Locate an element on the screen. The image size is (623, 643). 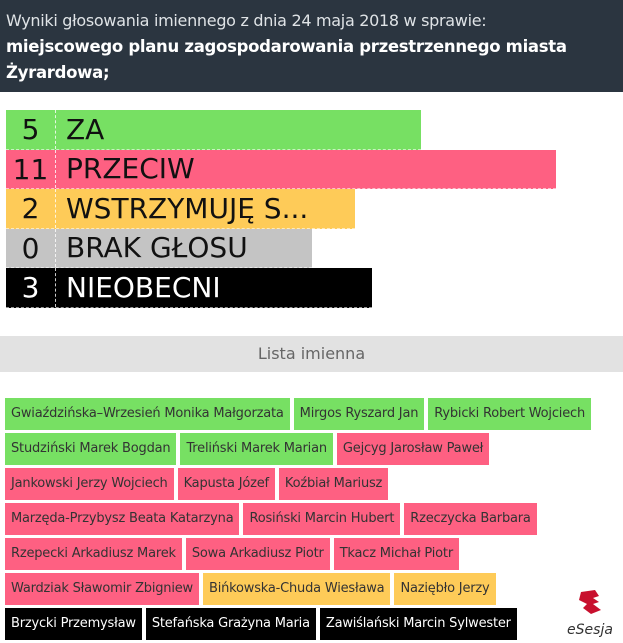
result-bar-3: 0 BRAK GŁOSU is located at coordinates (159, 248).